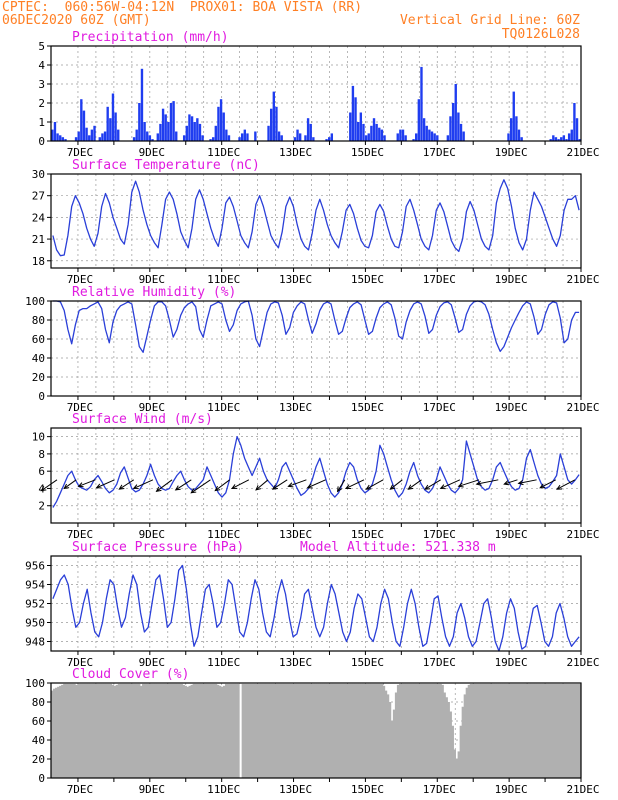 This screenshot has width=618, height=800. I want to click on panel-title: Precipitation (mm/h), so click(150, 37).